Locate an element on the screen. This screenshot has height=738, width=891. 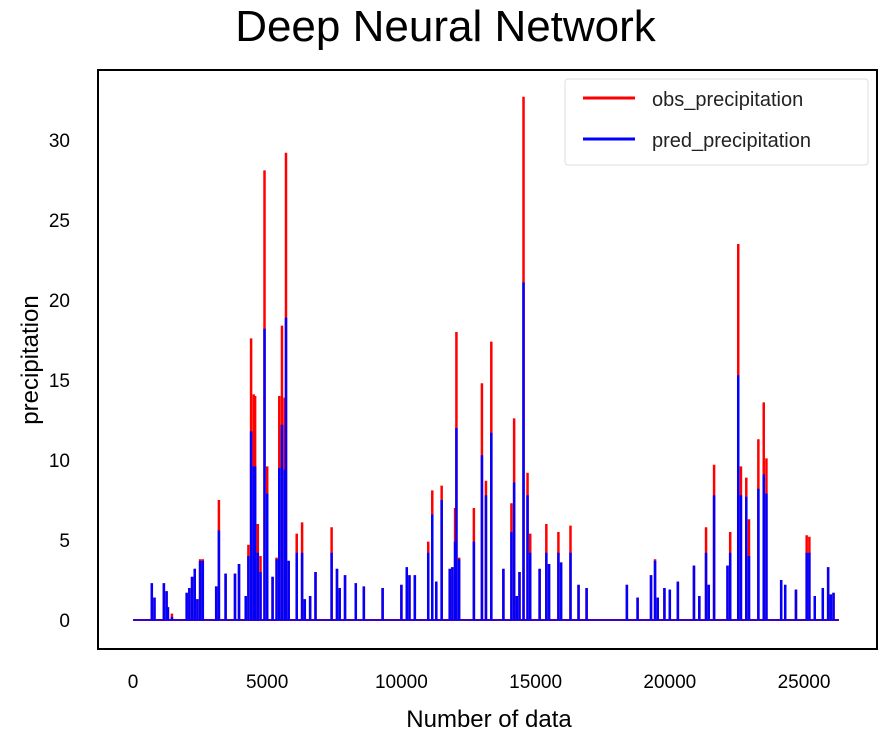
legend-obs-label: obs_precipitation is located at coordinates (727, 100).